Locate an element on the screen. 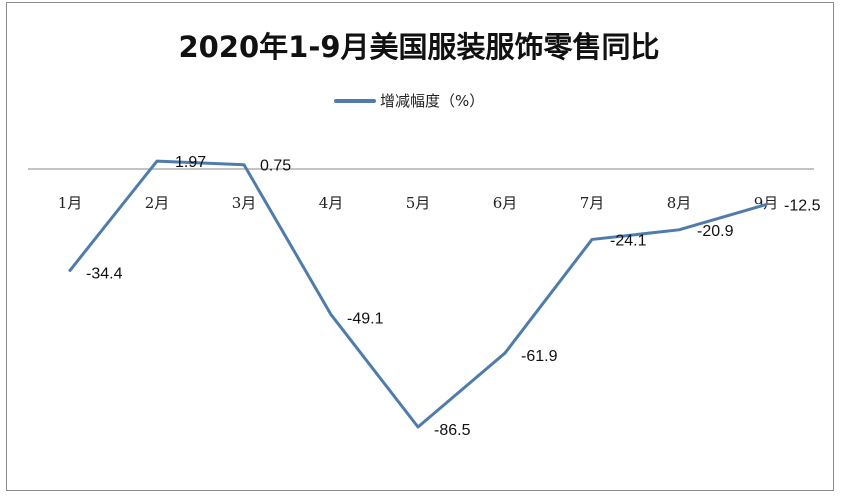  data-label: 0.75 is located at coordinates (275, 166).